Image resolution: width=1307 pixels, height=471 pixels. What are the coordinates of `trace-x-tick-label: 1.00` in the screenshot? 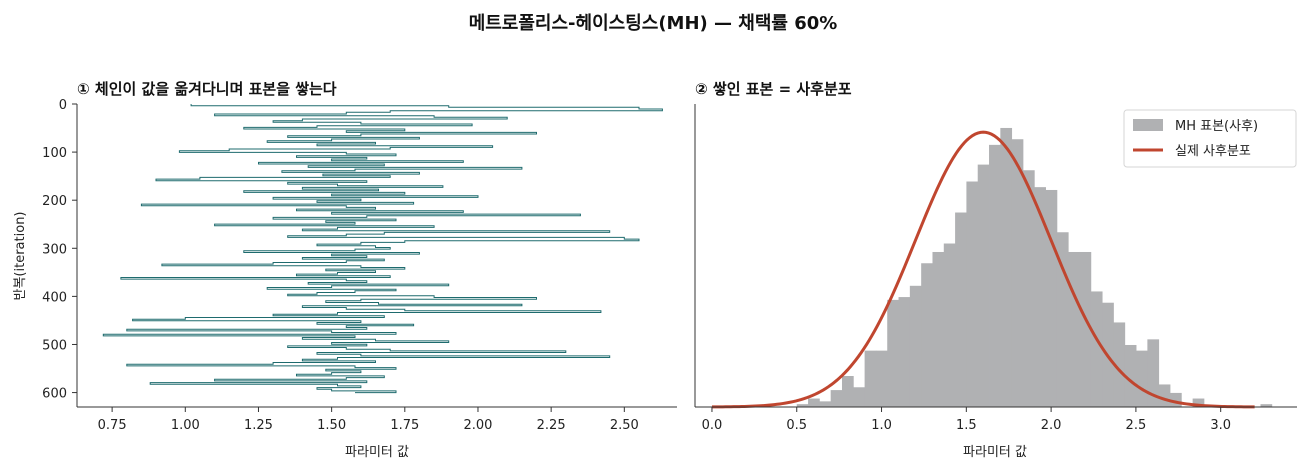 It's located at (185, 425).